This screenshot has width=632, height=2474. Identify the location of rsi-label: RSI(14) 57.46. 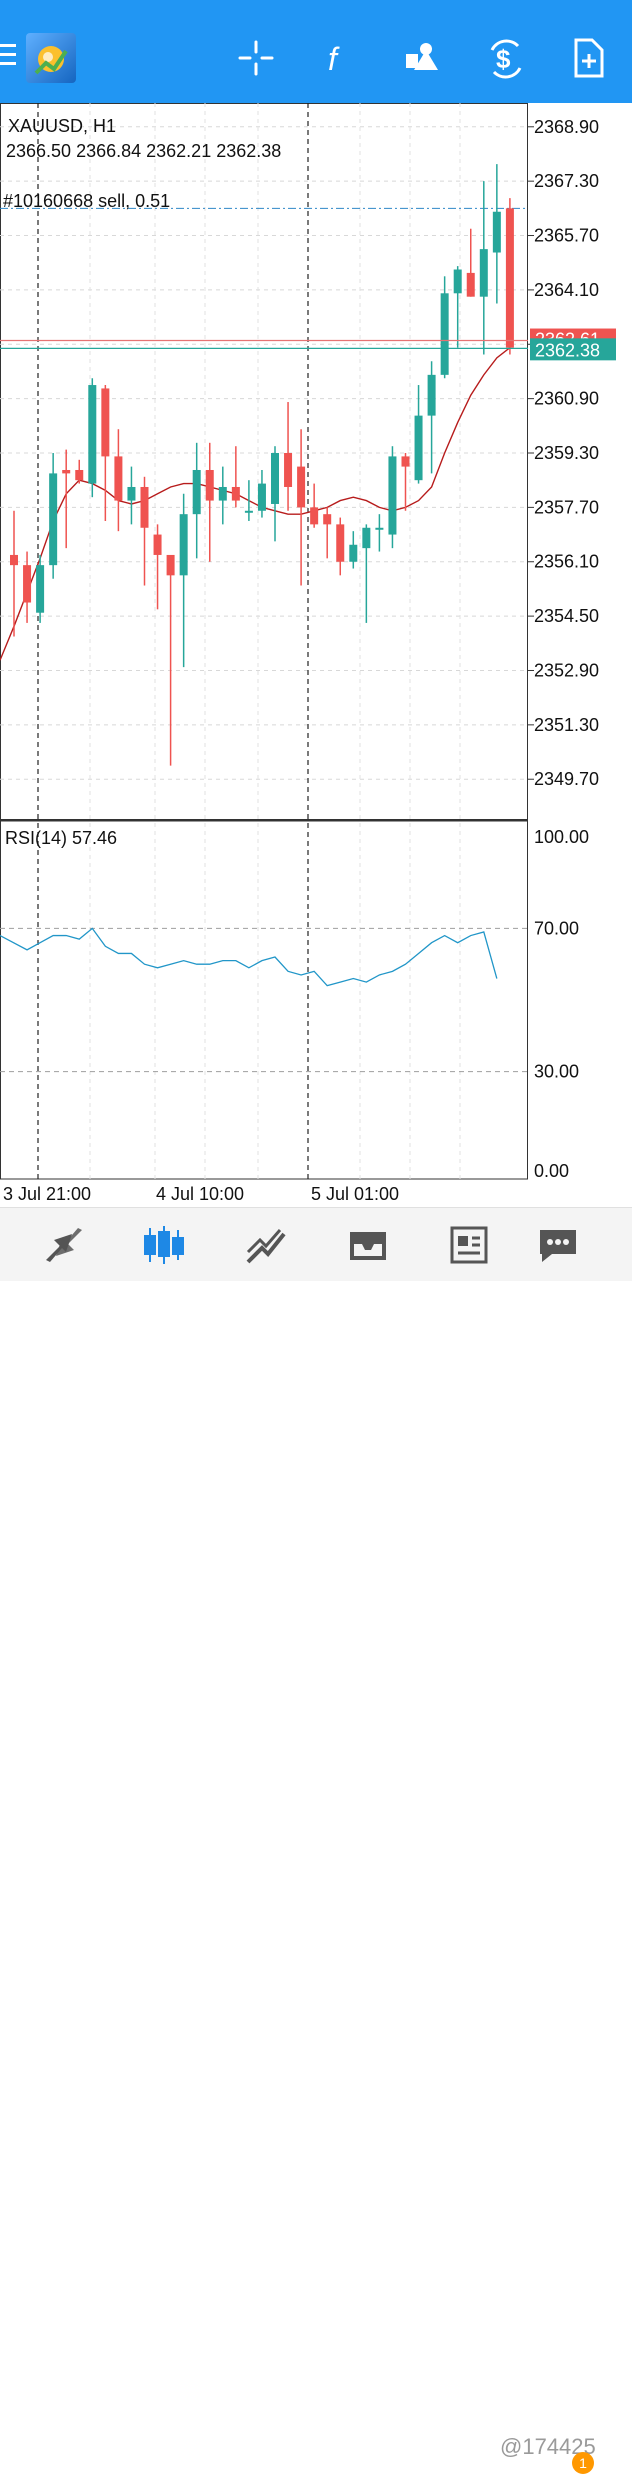
(61, 838).